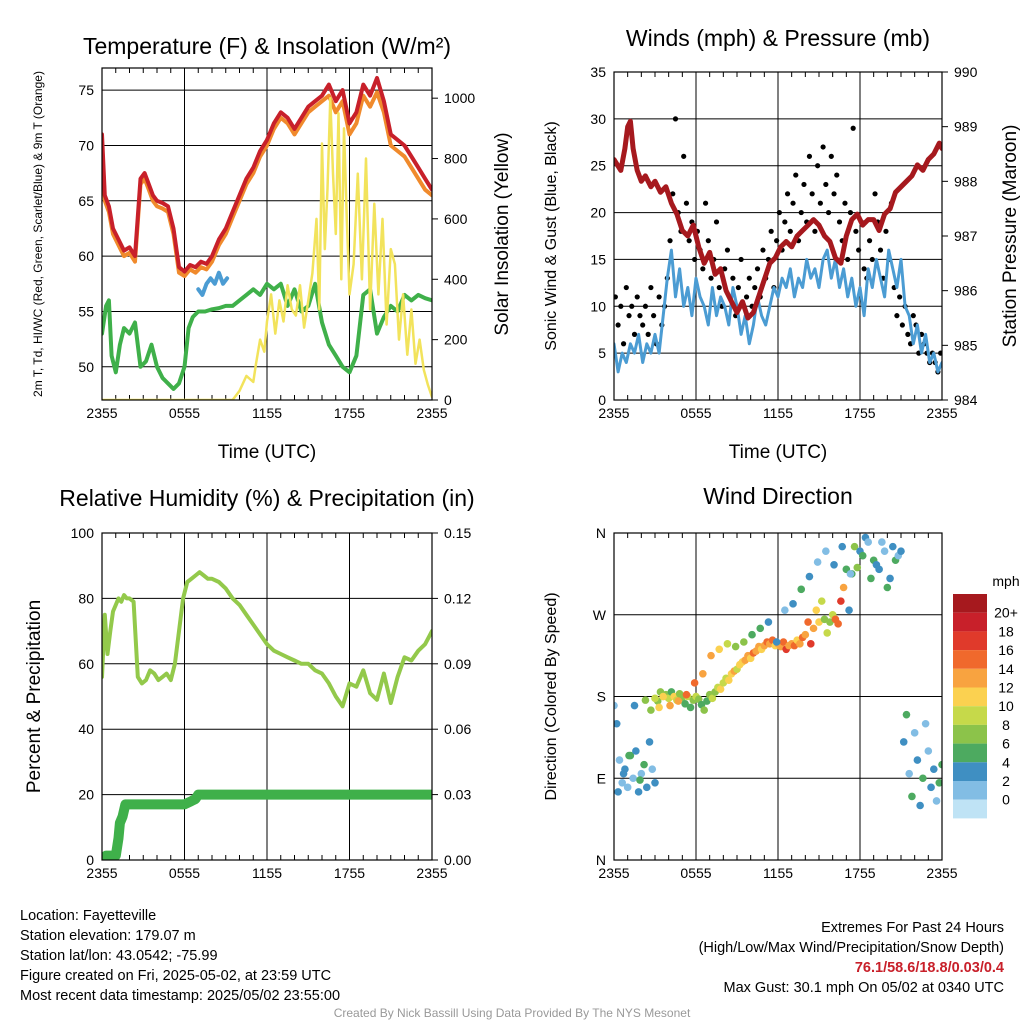 The image size is (1024, 1024). What do you see at coordinates (267, 873) in the screenshot?
I see `x-tick-label: 1155` at bounding box center [267, 873].